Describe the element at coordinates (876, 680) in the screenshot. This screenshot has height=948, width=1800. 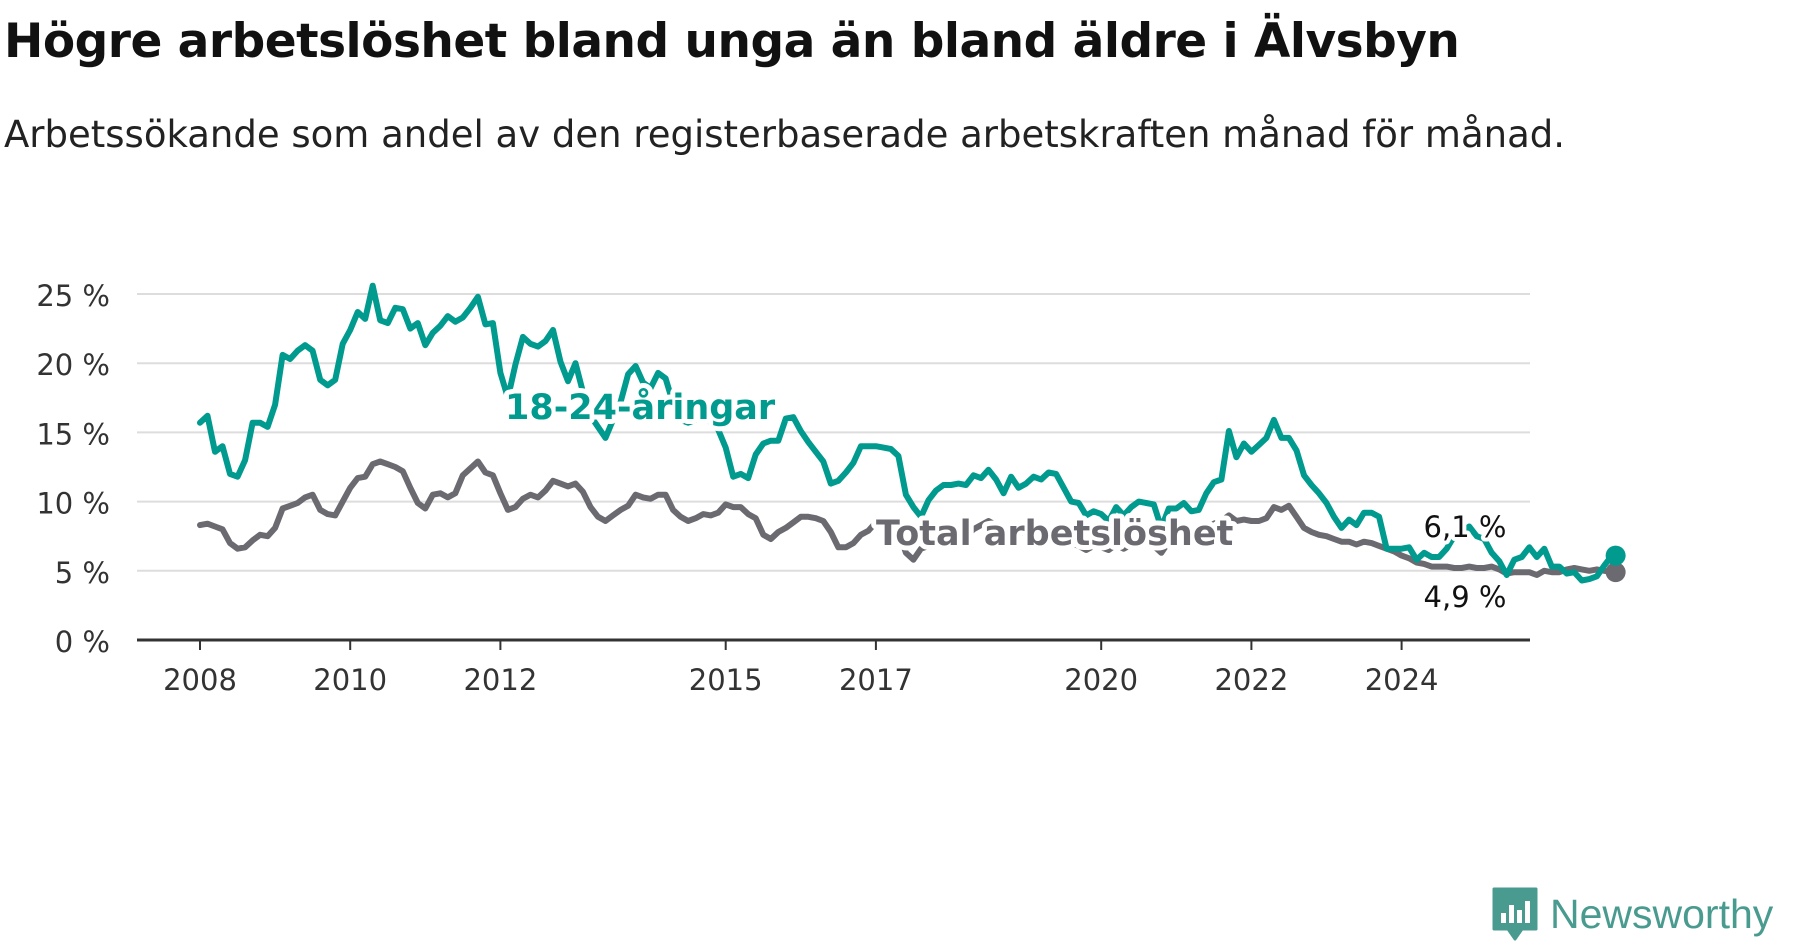
I see `x-tick-label: 2017` at that location.